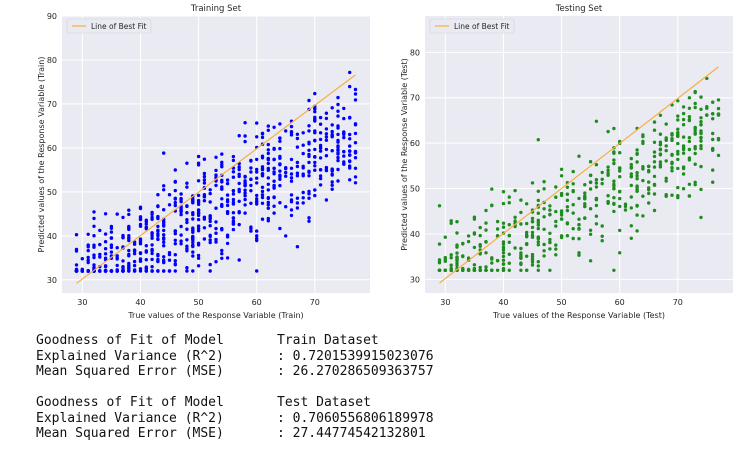 This screenshot has height=450, width=755. What do you see at coordinates (620, 302) in the screenshot?
I see `test-x-tick-label: 60` at bounding box center [620, 302].